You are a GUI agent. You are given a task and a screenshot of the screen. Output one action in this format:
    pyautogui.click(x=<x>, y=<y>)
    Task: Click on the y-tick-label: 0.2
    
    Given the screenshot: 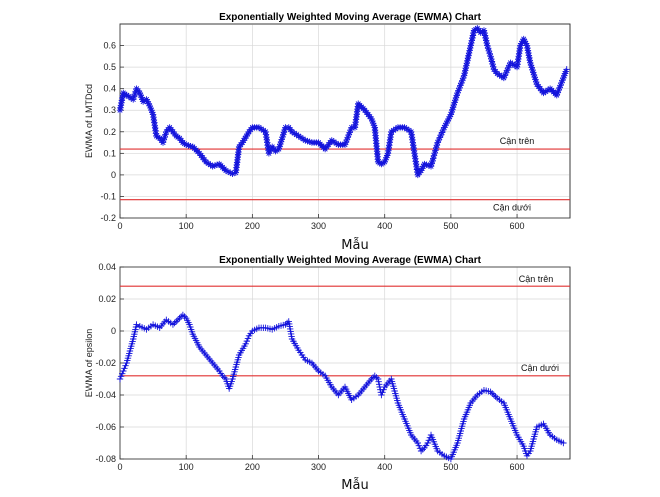 What is the action you would take?
    pyautogui.click(x=109, y=132)
    